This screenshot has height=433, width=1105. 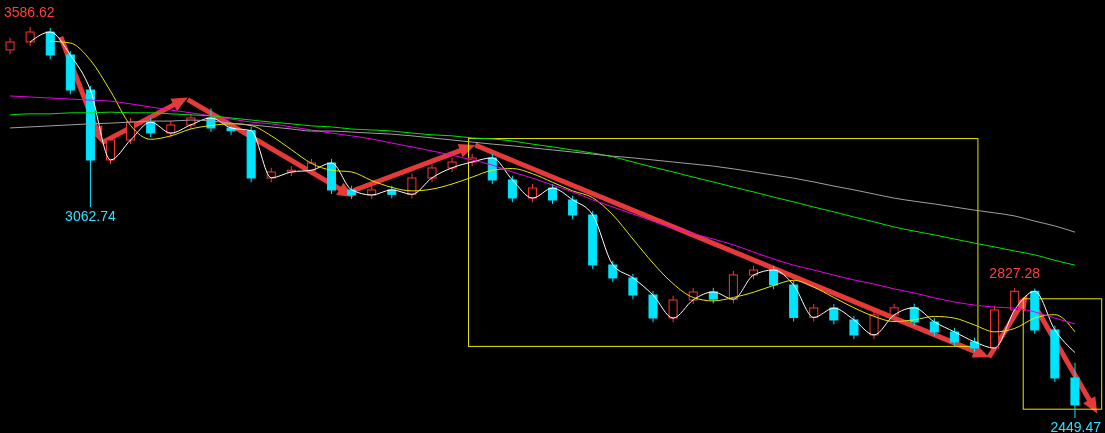 I want to click on annotation: 3062.74, so click(x=90, y=216).